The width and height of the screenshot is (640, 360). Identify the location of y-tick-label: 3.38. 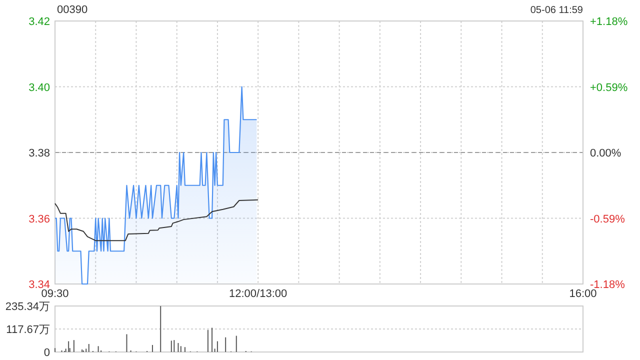
(39, 154).